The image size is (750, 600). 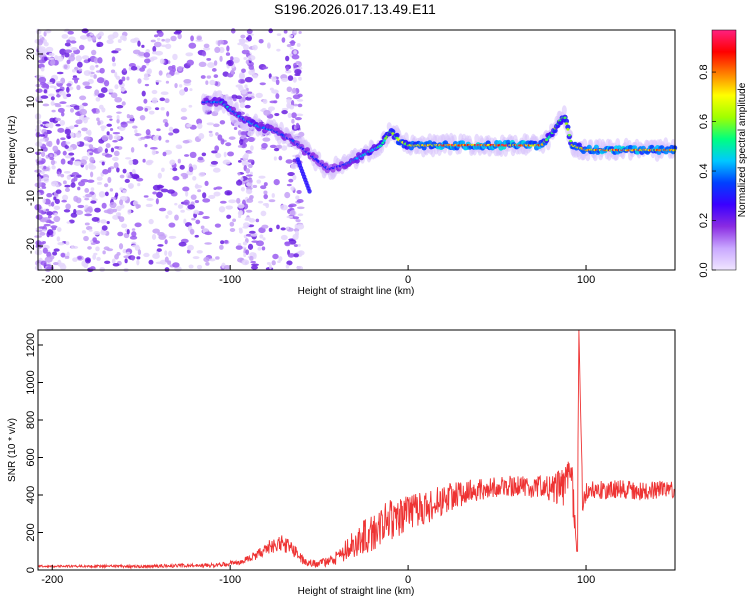 I want to click on ridge-halo, so click(x=585, y=143).